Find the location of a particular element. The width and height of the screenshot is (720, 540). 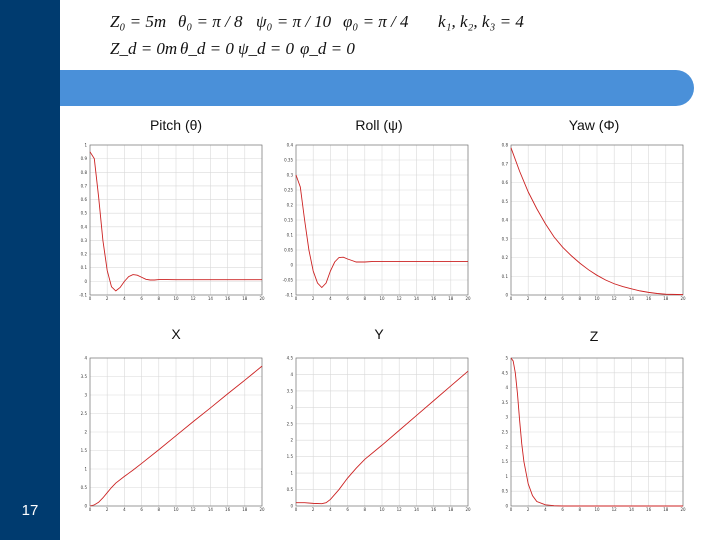

equation-z0: Z₀ = 5m is located at coordinates (138, 21).